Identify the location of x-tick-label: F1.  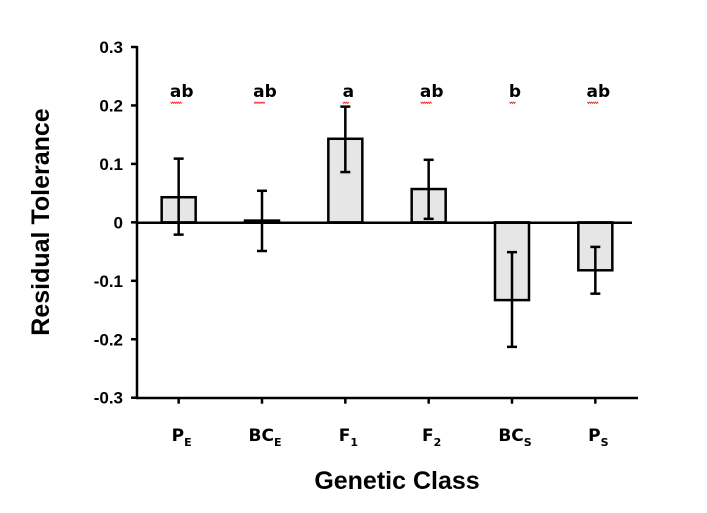
(348, 437).